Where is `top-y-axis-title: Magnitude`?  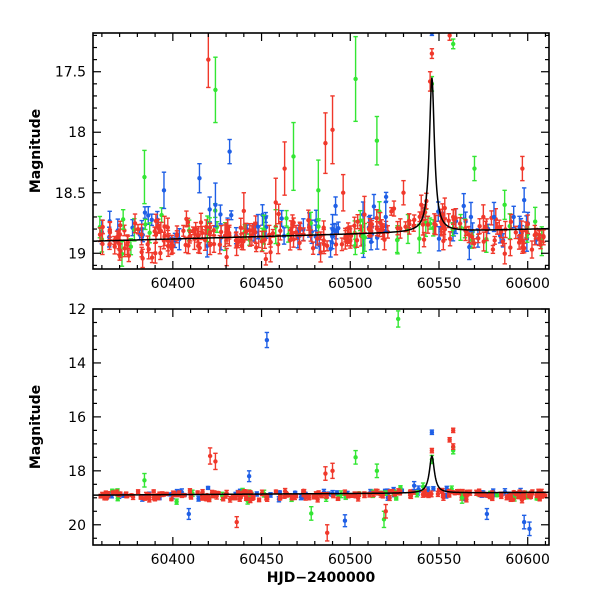 top-y-axis-title: Magnitude is located at coordinates (36, 151).